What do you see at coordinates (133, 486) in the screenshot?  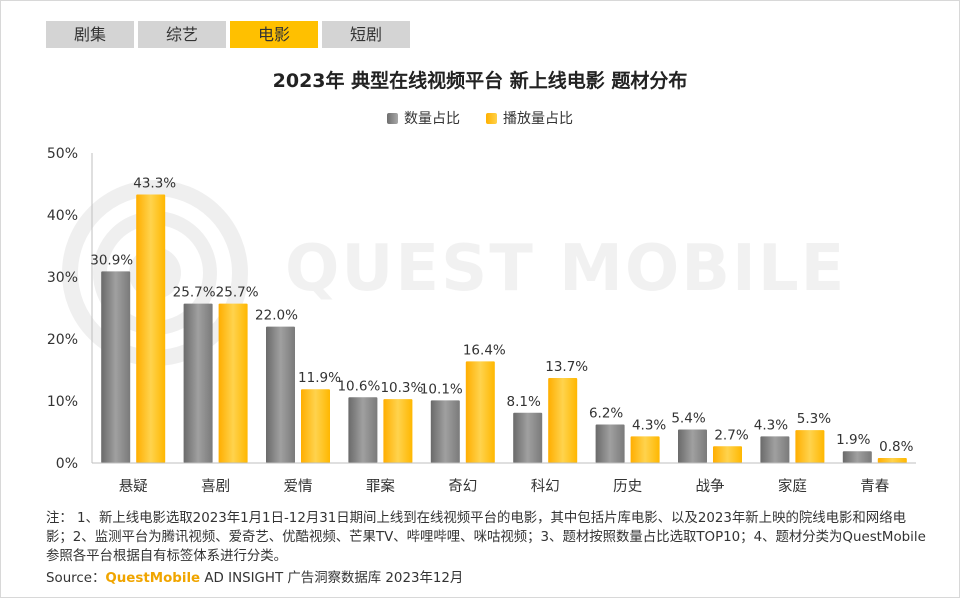 I see `x-tick-label: 悬疑` at bounding box center [133, 486].